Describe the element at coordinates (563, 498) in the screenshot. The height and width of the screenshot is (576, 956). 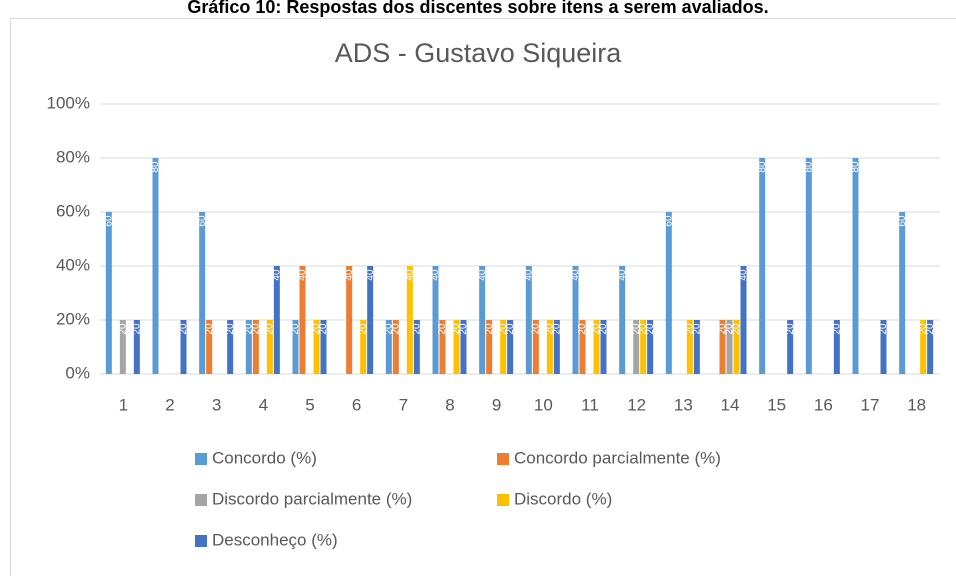
I see `legend-label: Discordo (%)` at that location.